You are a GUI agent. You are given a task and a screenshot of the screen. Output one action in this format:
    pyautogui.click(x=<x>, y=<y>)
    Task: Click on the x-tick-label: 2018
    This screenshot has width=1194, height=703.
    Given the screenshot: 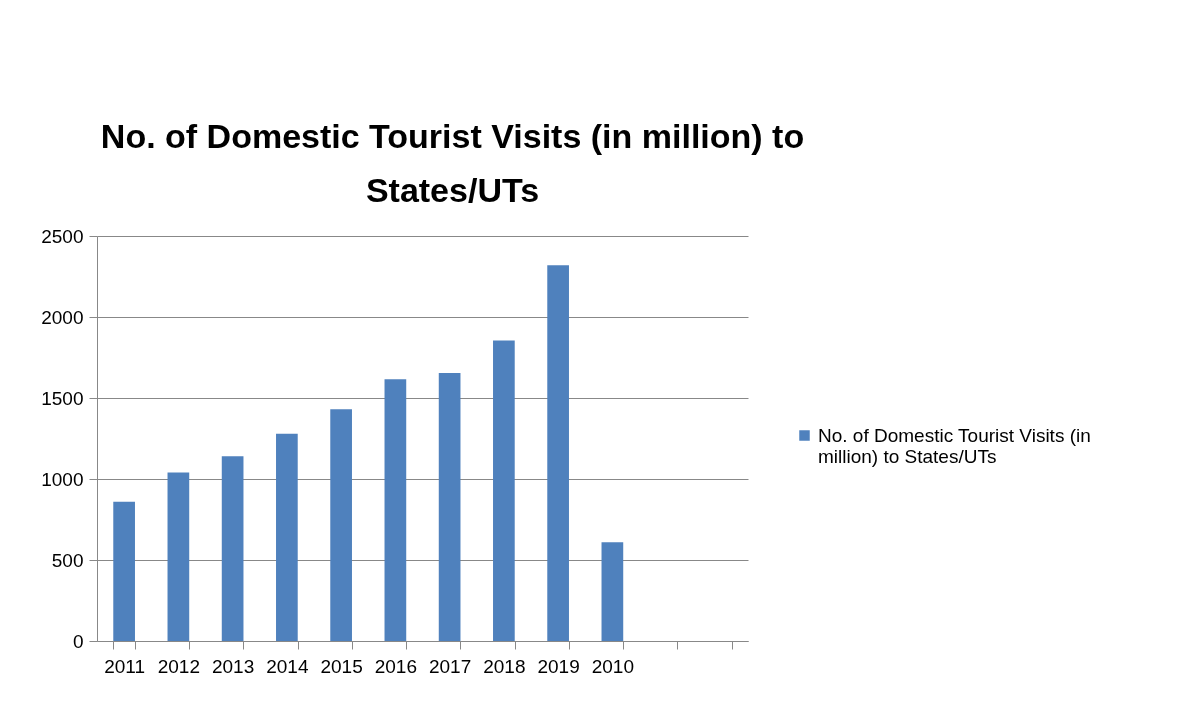 What is the action you would take?
    pyautogui.click(x=504, y=666)
    